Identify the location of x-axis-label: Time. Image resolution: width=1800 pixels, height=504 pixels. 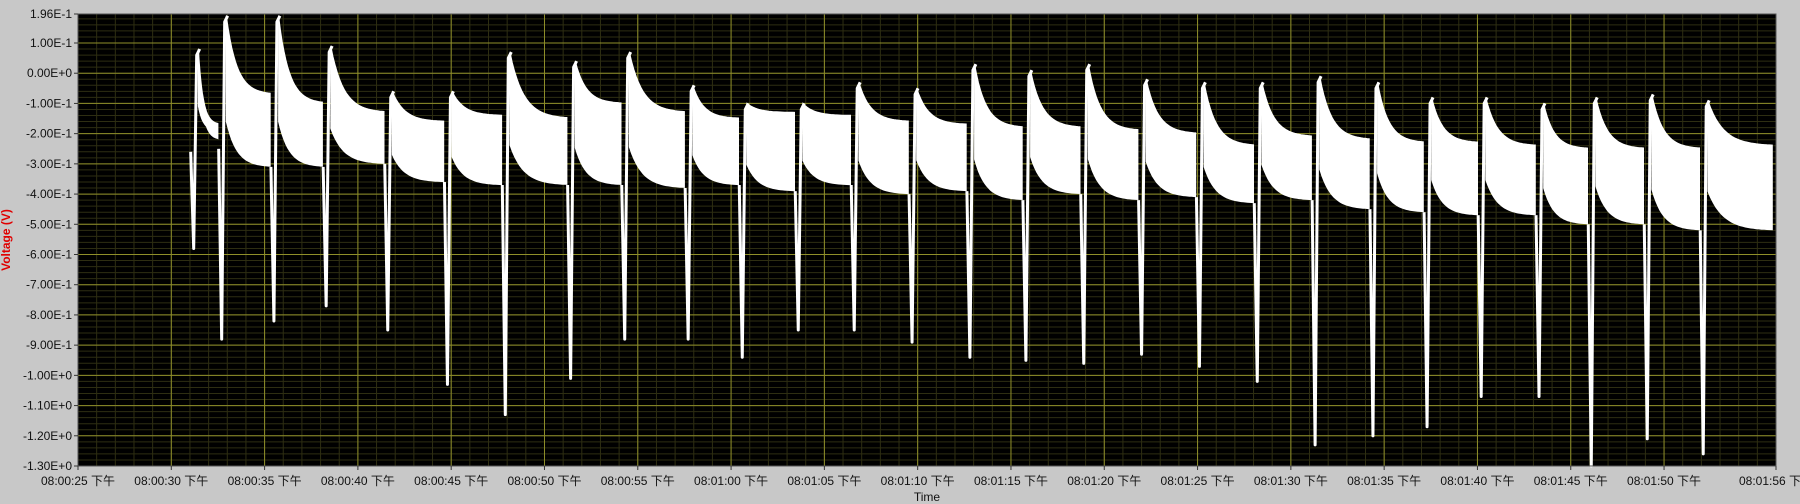
(927, 497).